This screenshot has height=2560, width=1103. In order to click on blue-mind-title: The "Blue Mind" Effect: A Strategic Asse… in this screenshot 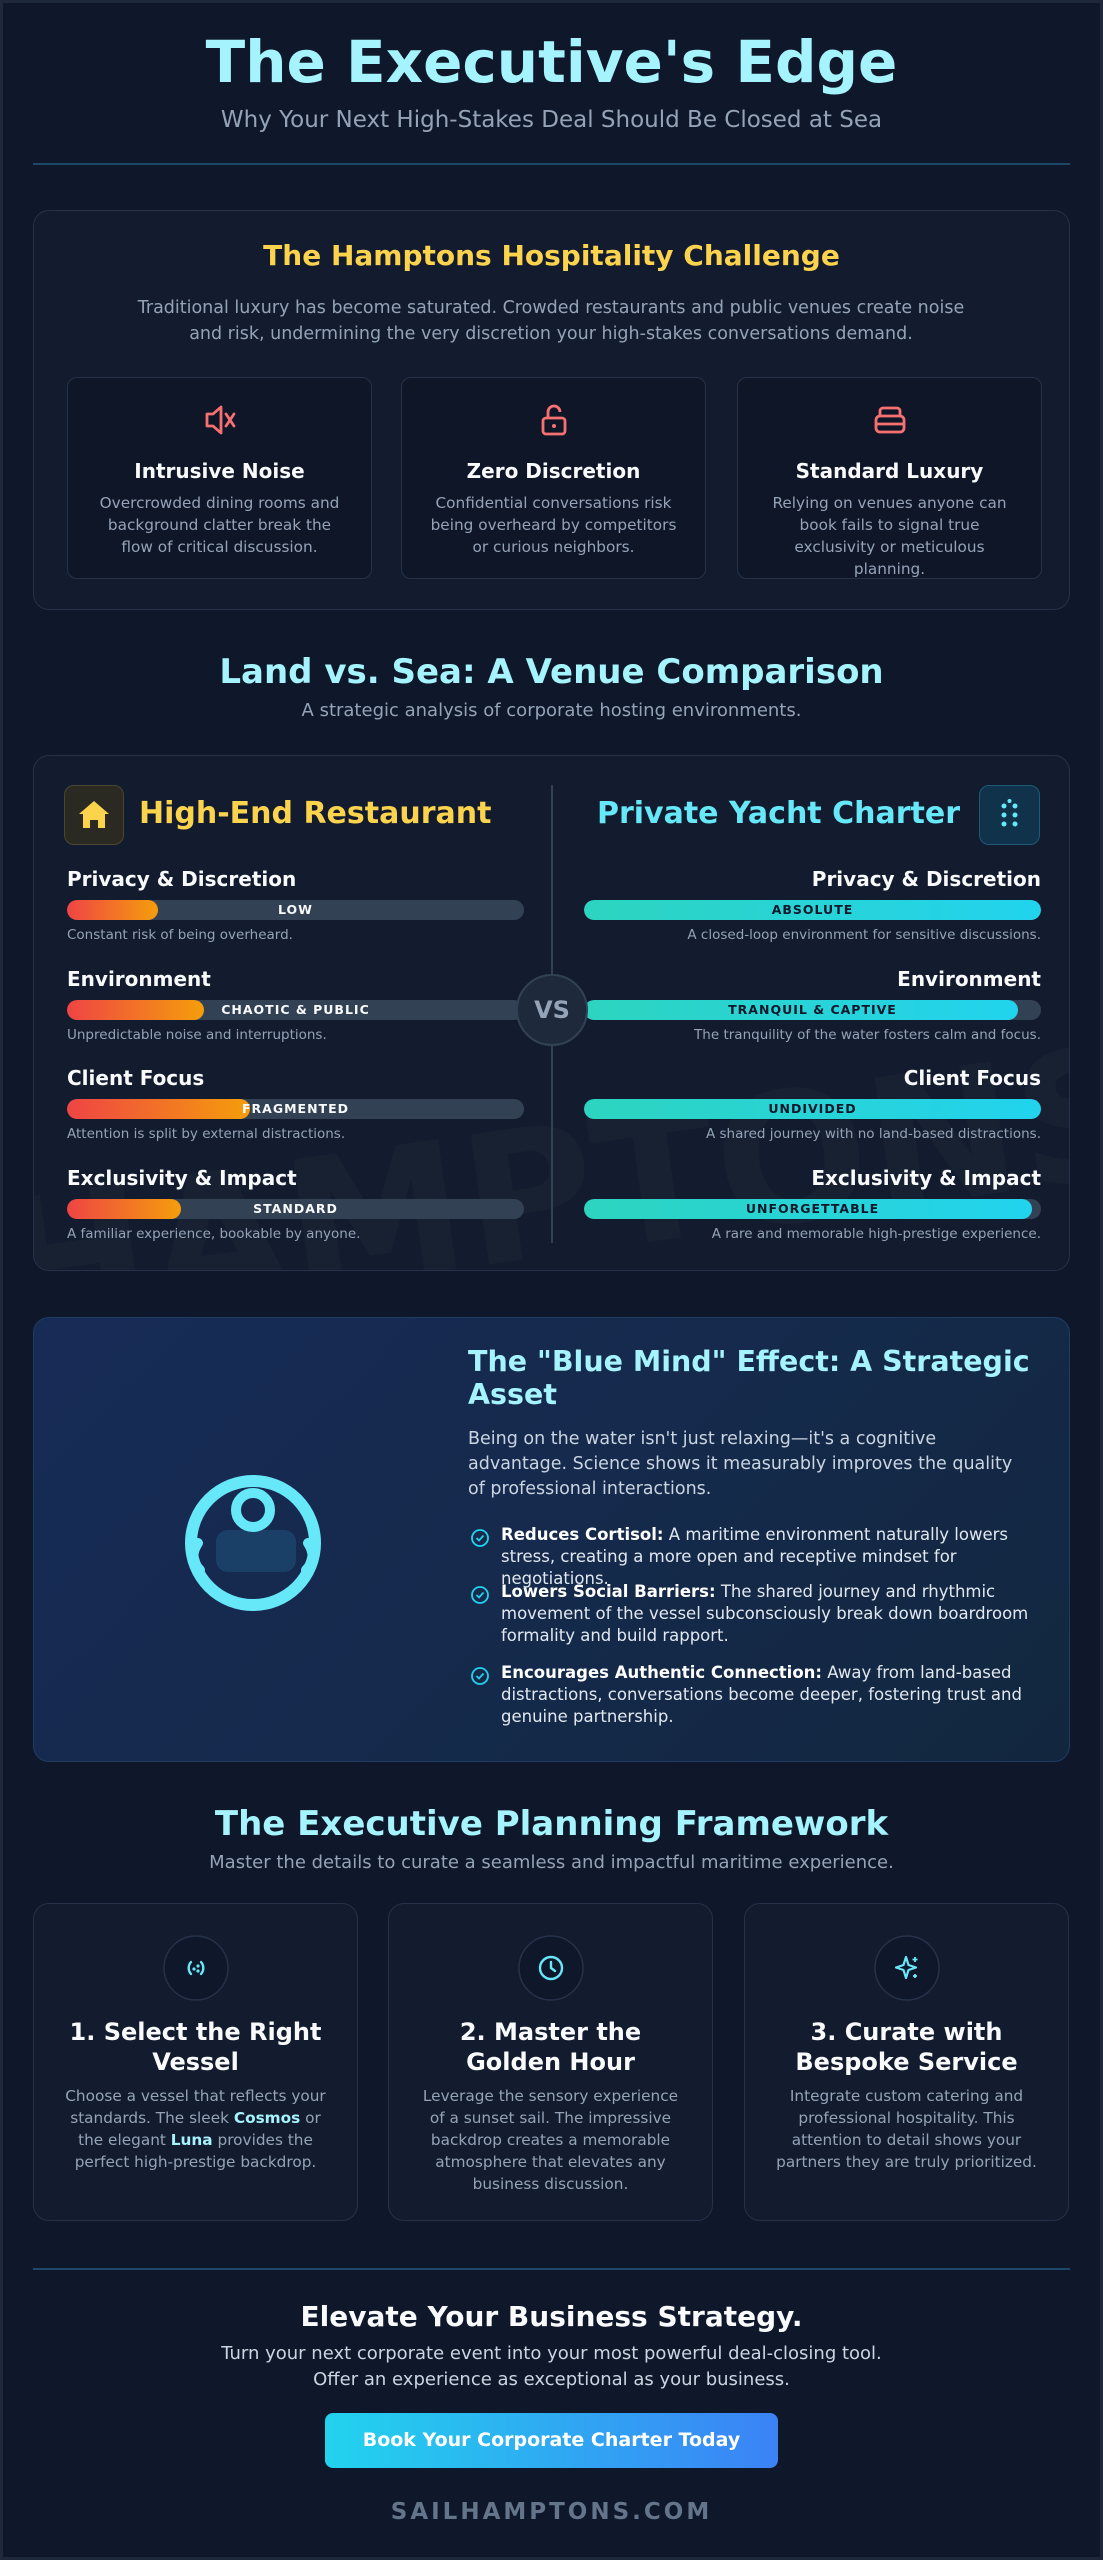, I will do `click(749, 1378)`.